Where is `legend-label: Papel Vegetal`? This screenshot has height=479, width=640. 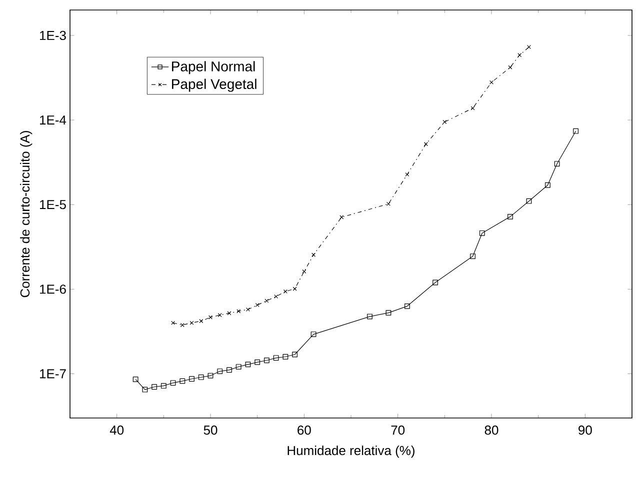
legend-label: Papel Vegetal is located at coordinates (214, 85).